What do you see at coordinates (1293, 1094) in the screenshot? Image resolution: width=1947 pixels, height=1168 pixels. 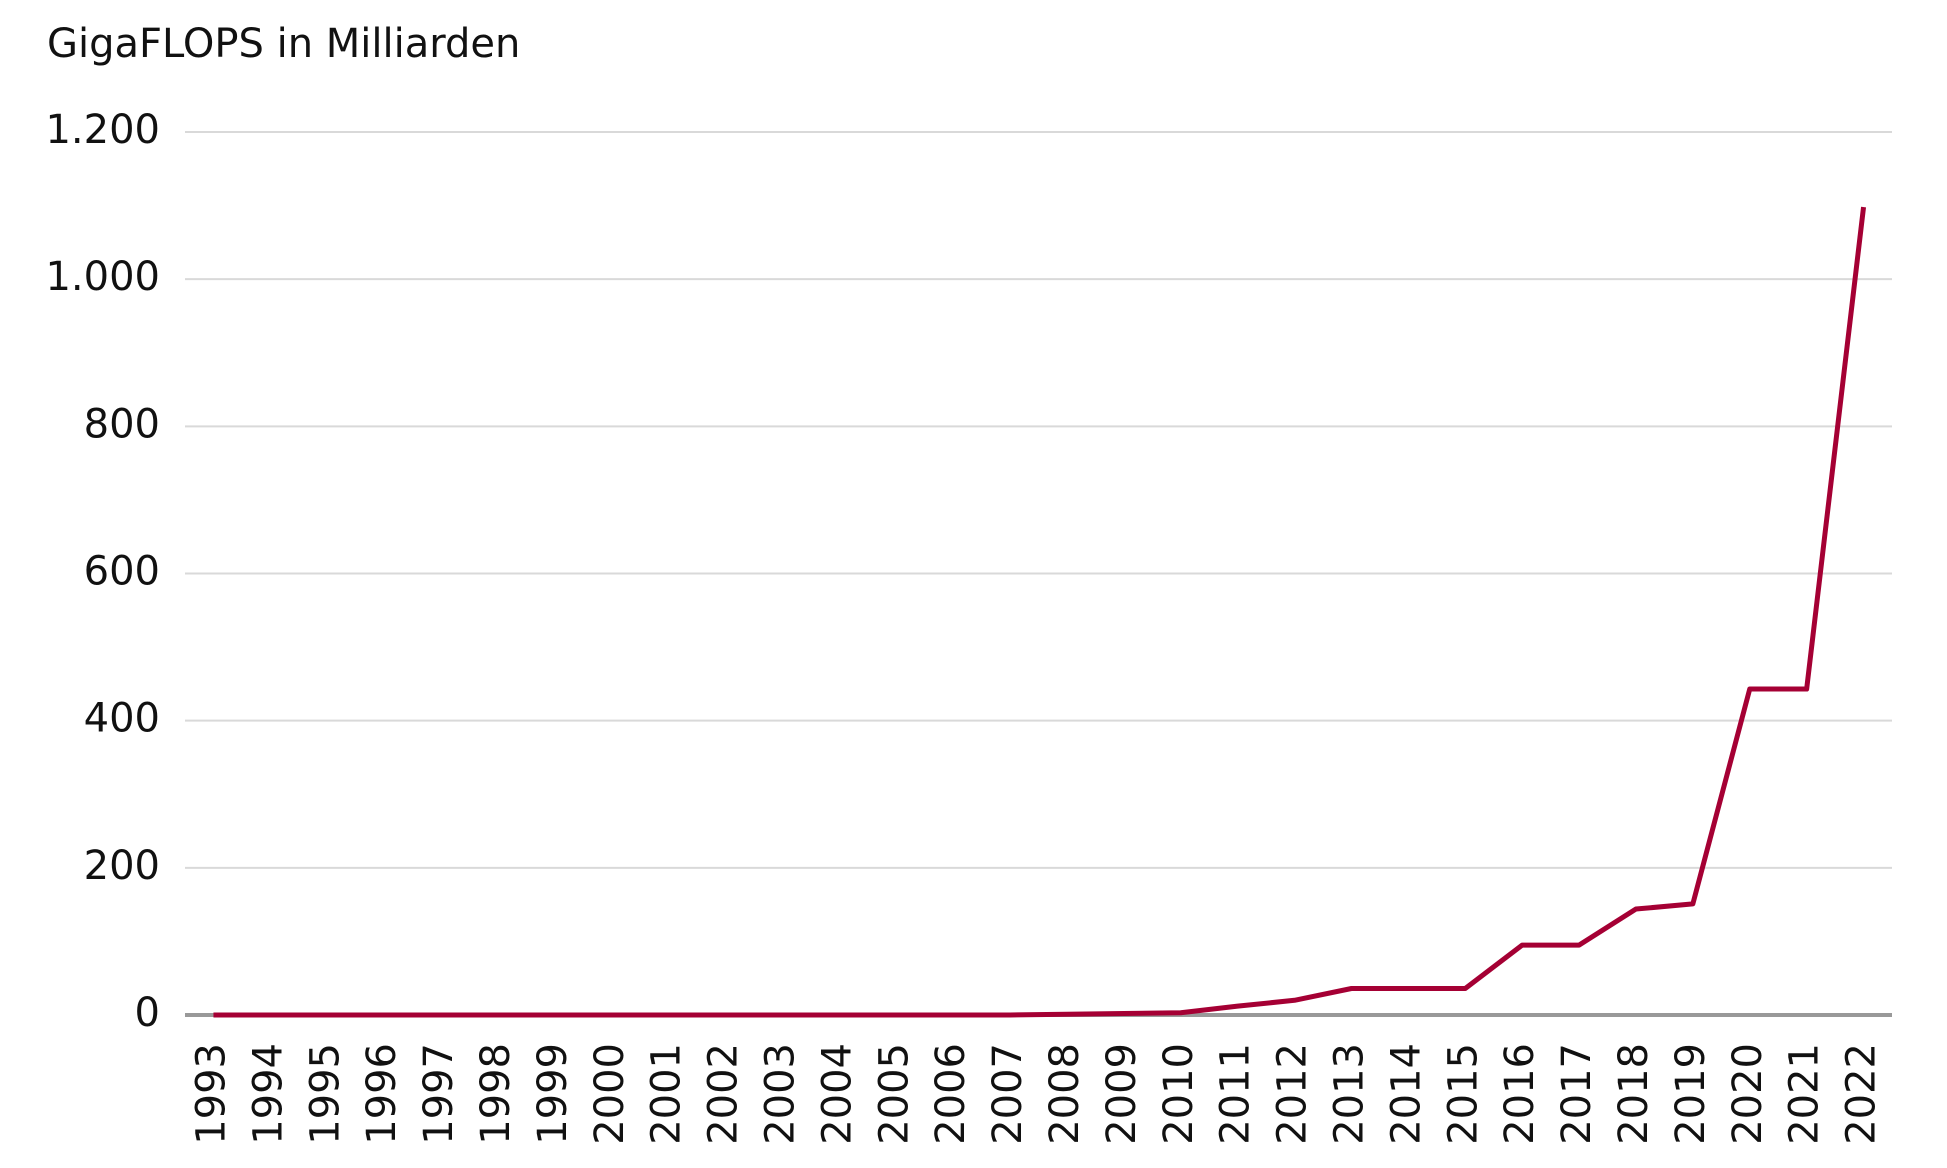 I see `x-tick-label: 2012` at bounding box center [1293, 1094].